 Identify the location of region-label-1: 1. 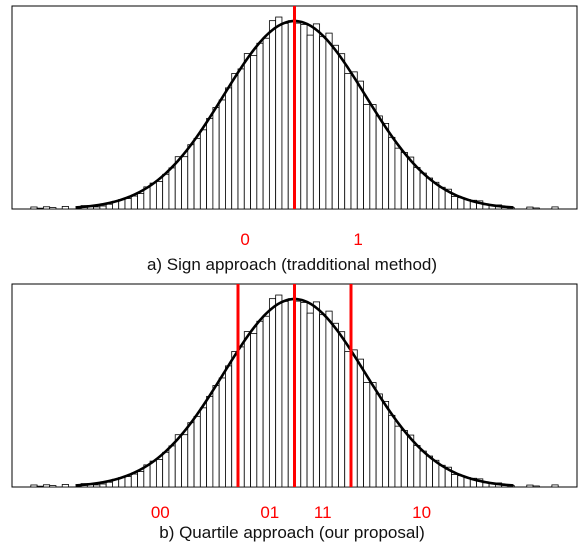
(357, 239).